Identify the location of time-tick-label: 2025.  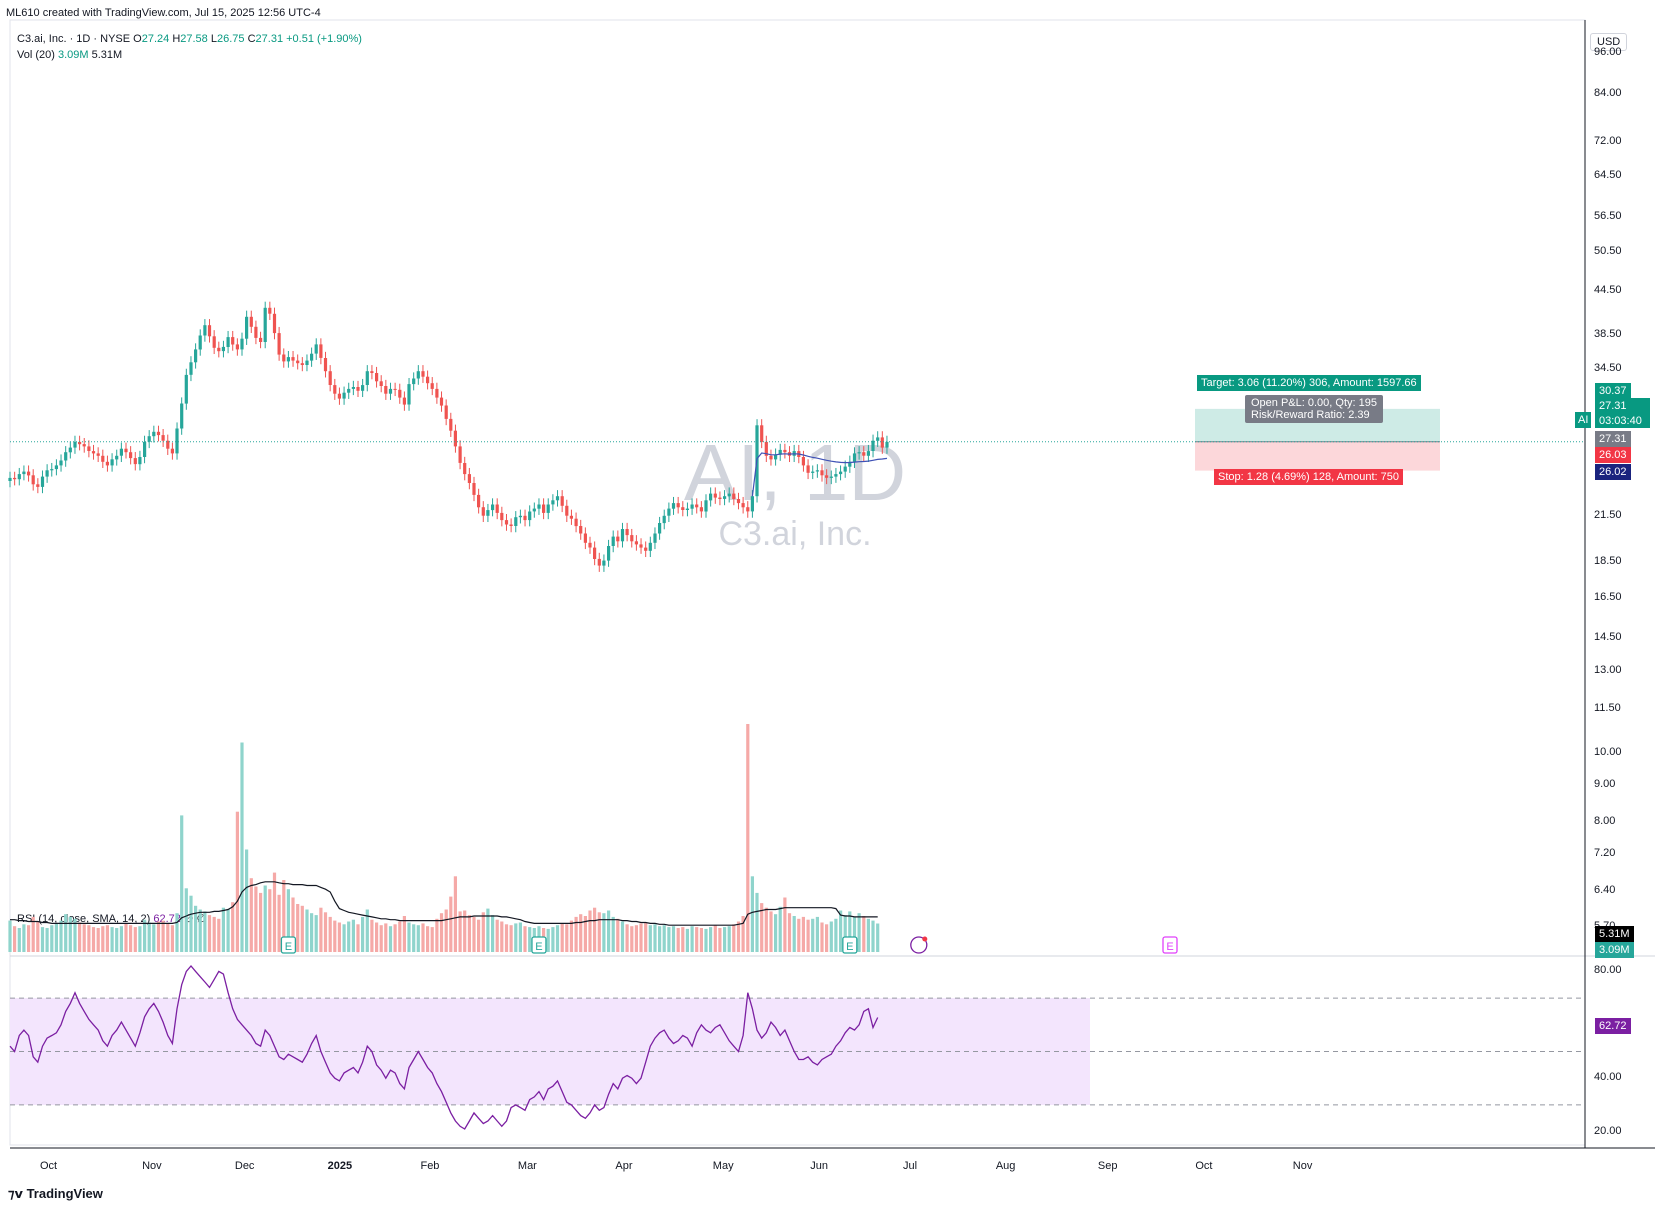
(340, 1166).